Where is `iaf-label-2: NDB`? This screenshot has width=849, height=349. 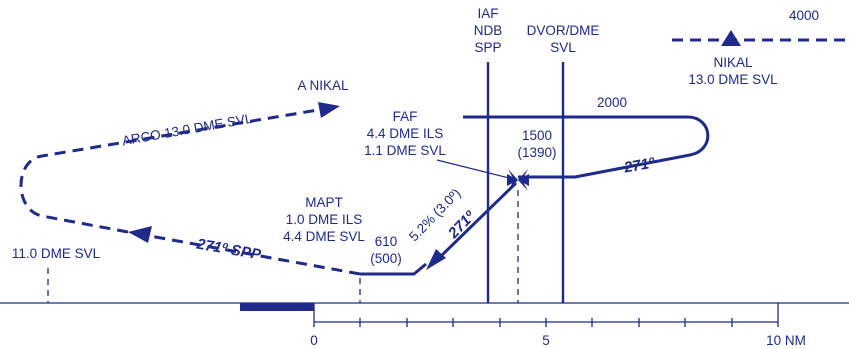
iaf-label-2: NDB is located at coordinates (488, 30).